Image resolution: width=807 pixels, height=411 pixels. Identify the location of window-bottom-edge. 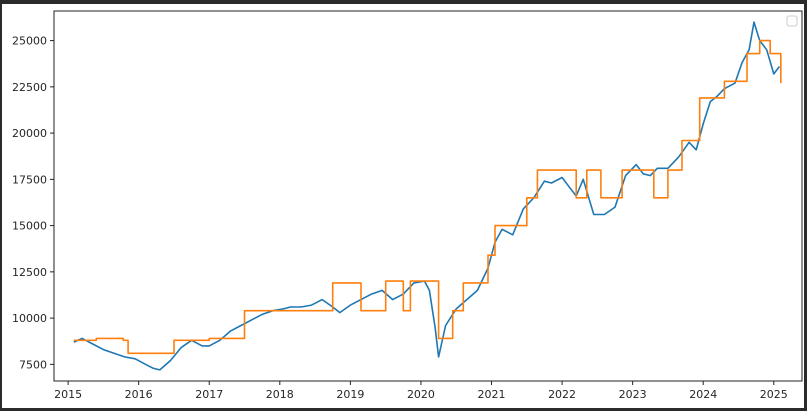
(403, 409).